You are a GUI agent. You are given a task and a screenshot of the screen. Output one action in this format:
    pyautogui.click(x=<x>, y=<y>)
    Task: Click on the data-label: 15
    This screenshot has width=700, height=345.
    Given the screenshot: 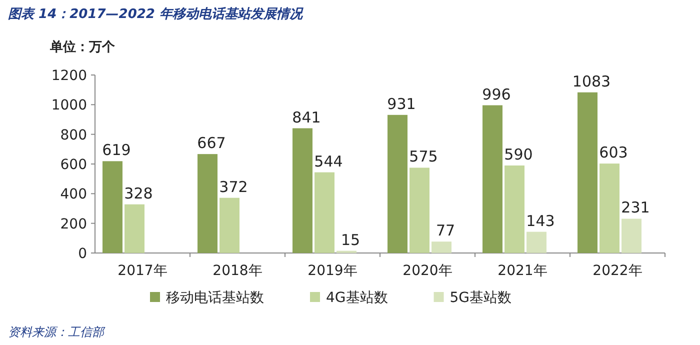 What is the action you would take?
    pyautogui.click(x=350, y=239)
    